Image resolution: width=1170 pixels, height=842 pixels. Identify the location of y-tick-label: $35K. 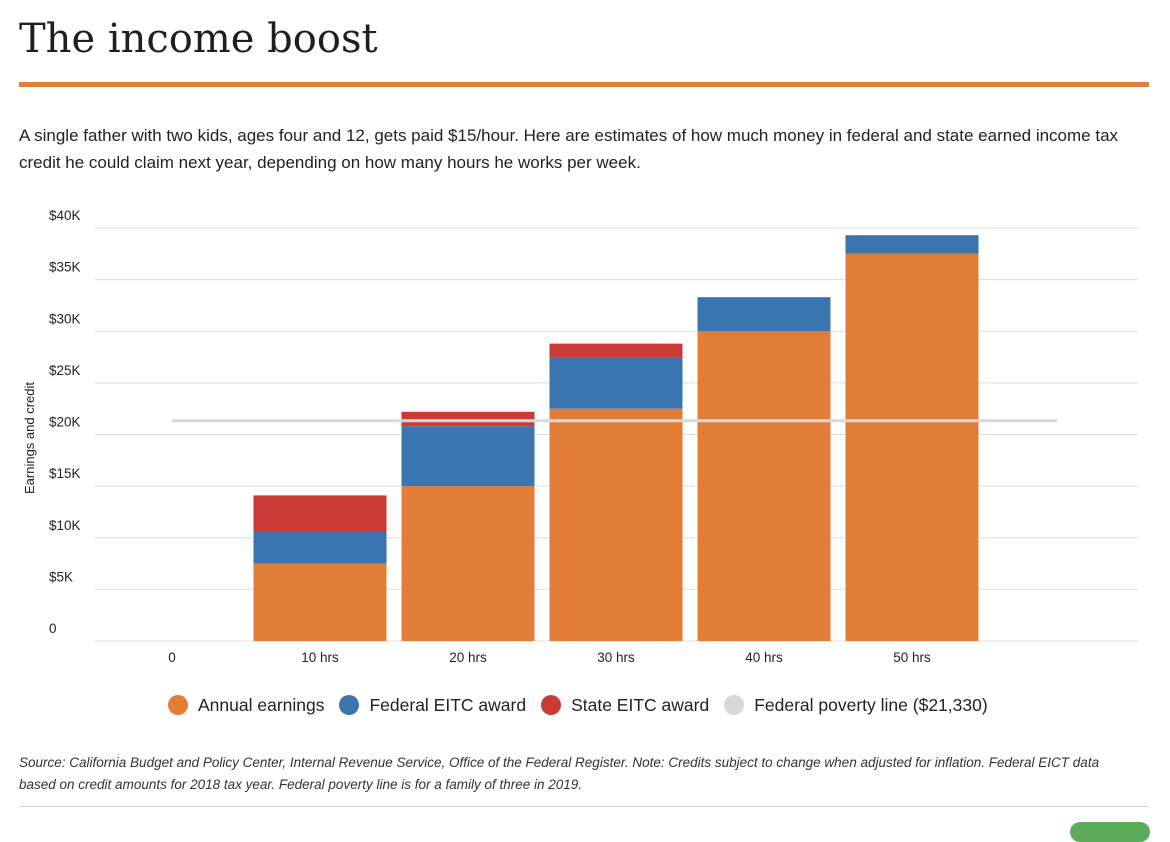
(65, 267).